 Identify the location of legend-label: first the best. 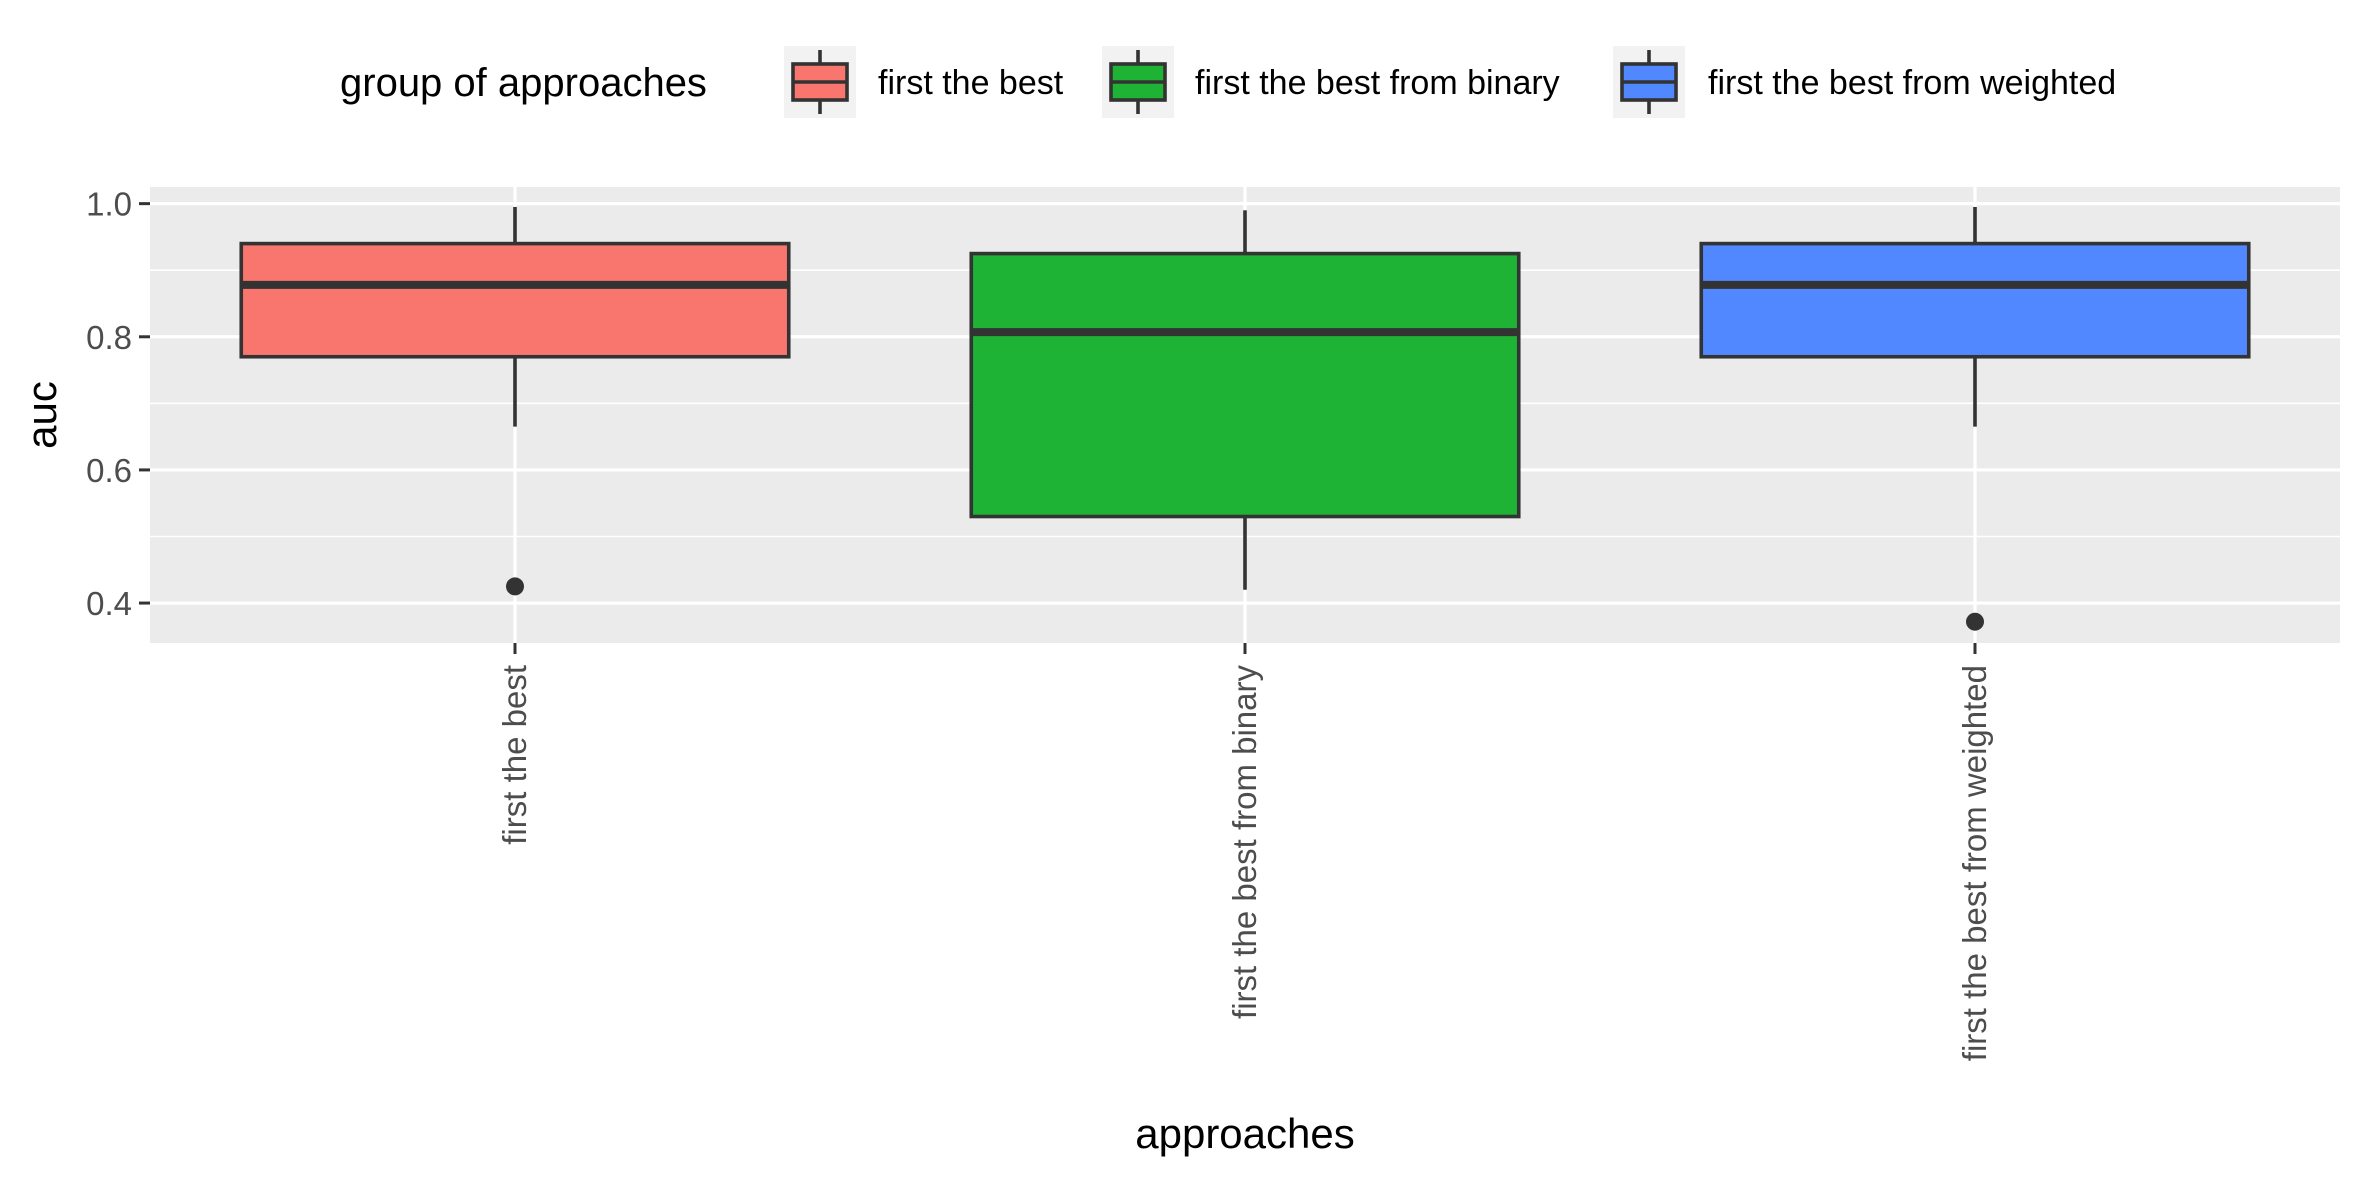
(971, 83).